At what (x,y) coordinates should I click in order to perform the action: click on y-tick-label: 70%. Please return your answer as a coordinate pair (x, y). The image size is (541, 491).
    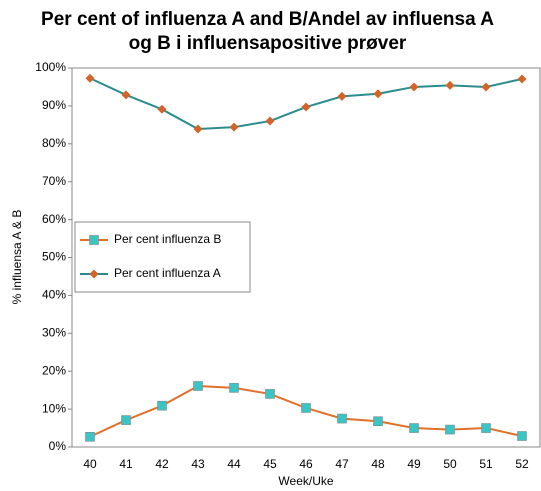
    Looking at the image, I should click on (54, 181).